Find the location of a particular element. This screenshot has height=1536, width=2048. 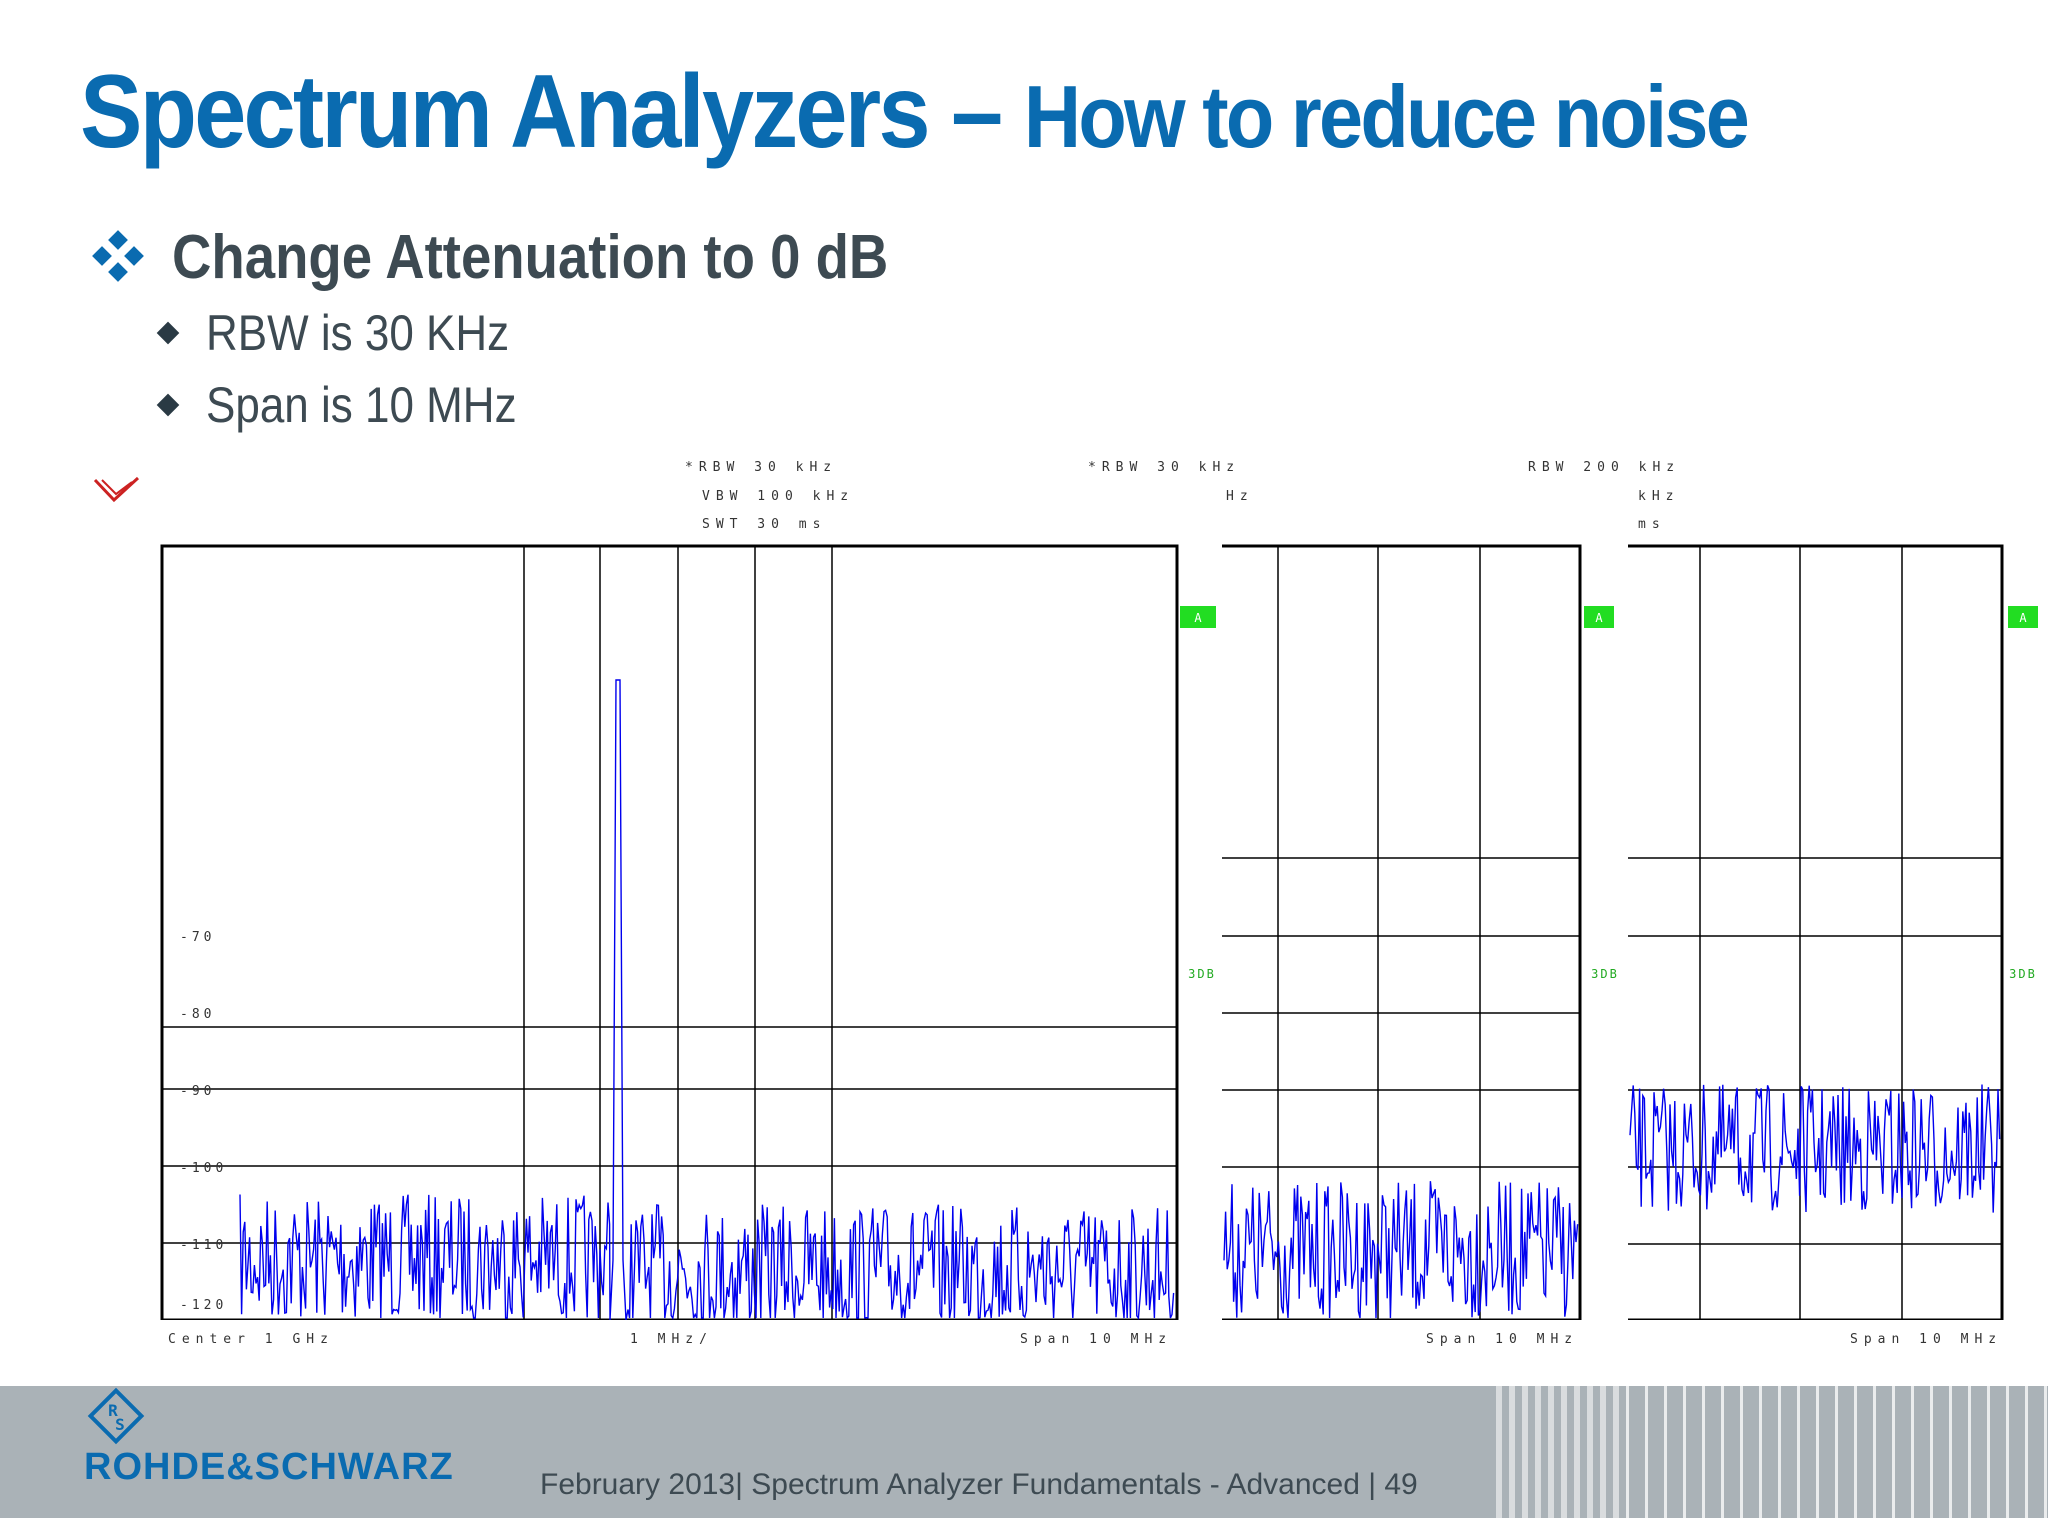

panel-header-swt: ms is located at coordinates (1652, 524).